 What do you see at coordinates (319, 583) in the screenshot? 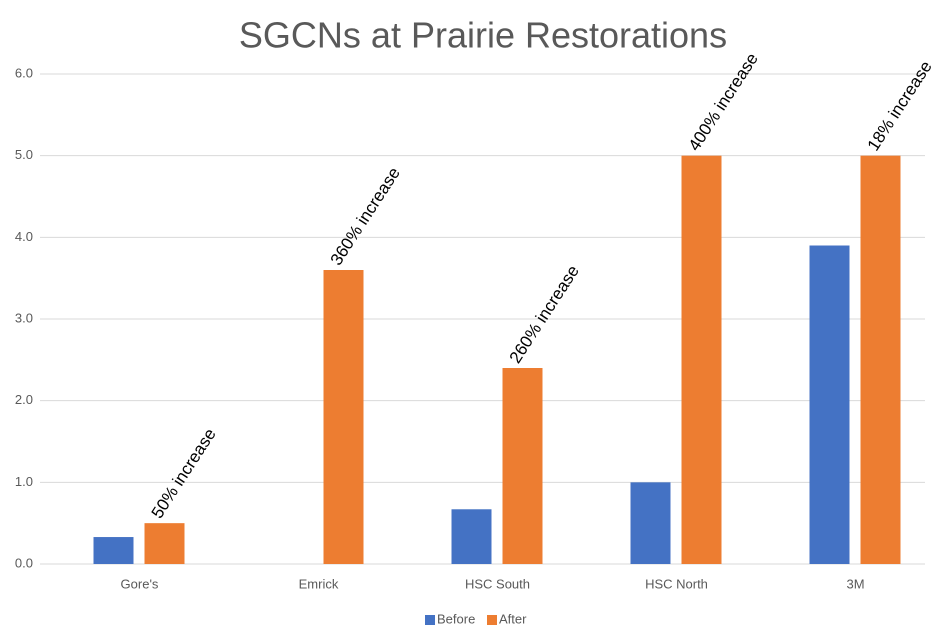
I see `x-tick-label: Emrick` at bounding box center [319, 583].